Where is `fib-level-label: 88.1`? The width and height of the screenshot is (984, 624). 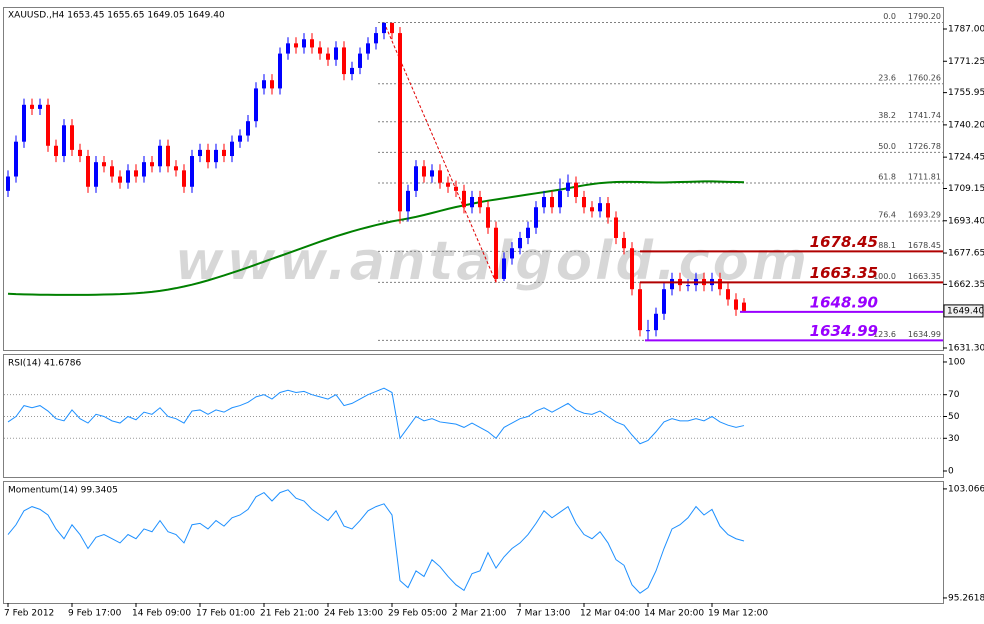 fib-level-label: 88.1 is located at coordinates (887, 245).